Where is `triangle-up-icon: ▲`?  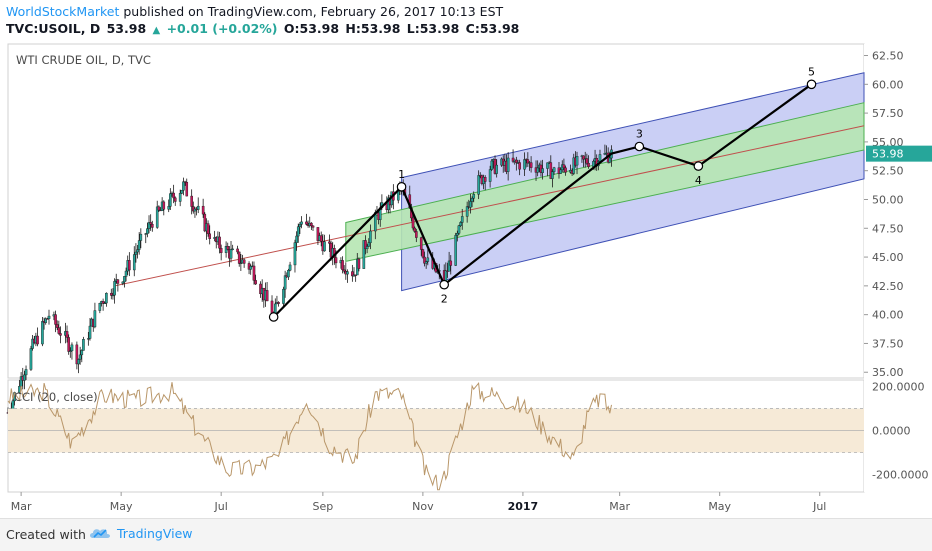
triangle-up-icon: ▲ is located at coordinates (156, 30).